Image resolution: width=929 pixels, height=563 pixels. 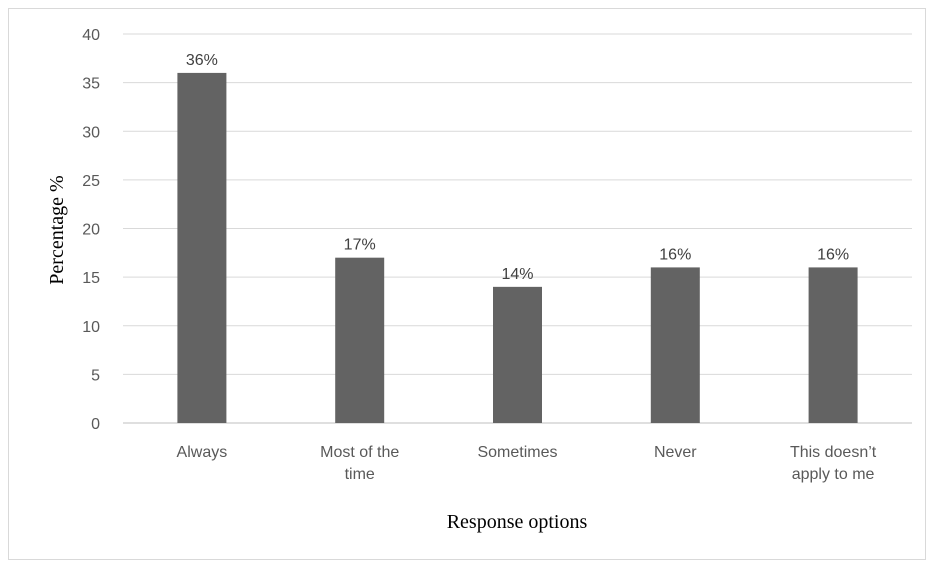 I want to click on category-label: Most of the time, so click(x=359, y=463).